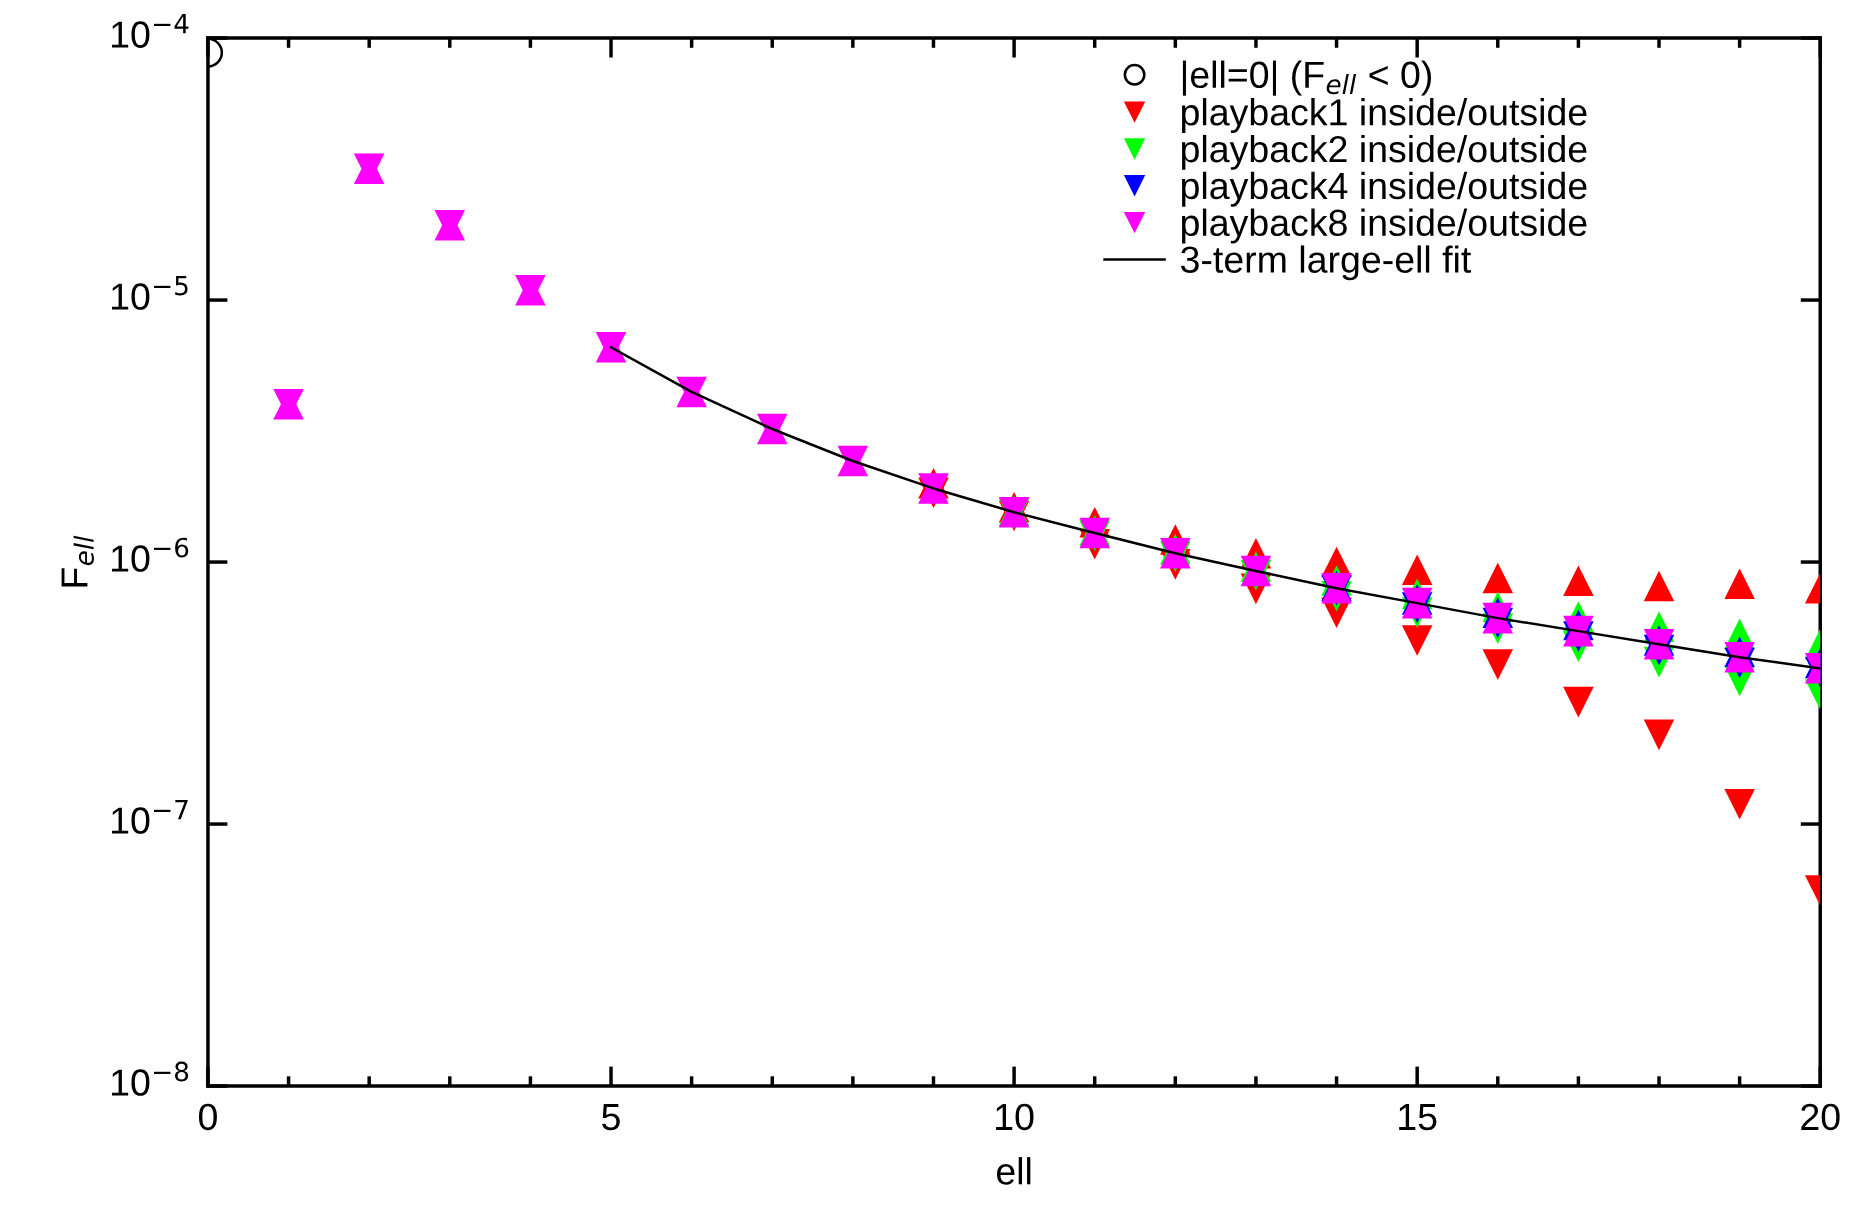 The height and width of the screenshot is (1228, 1865). Describe the element at coordinates (1307, 78) in the screenshot. I see `legend-label: |ell=0| (F$_{ell}$ < 0)` at that location.